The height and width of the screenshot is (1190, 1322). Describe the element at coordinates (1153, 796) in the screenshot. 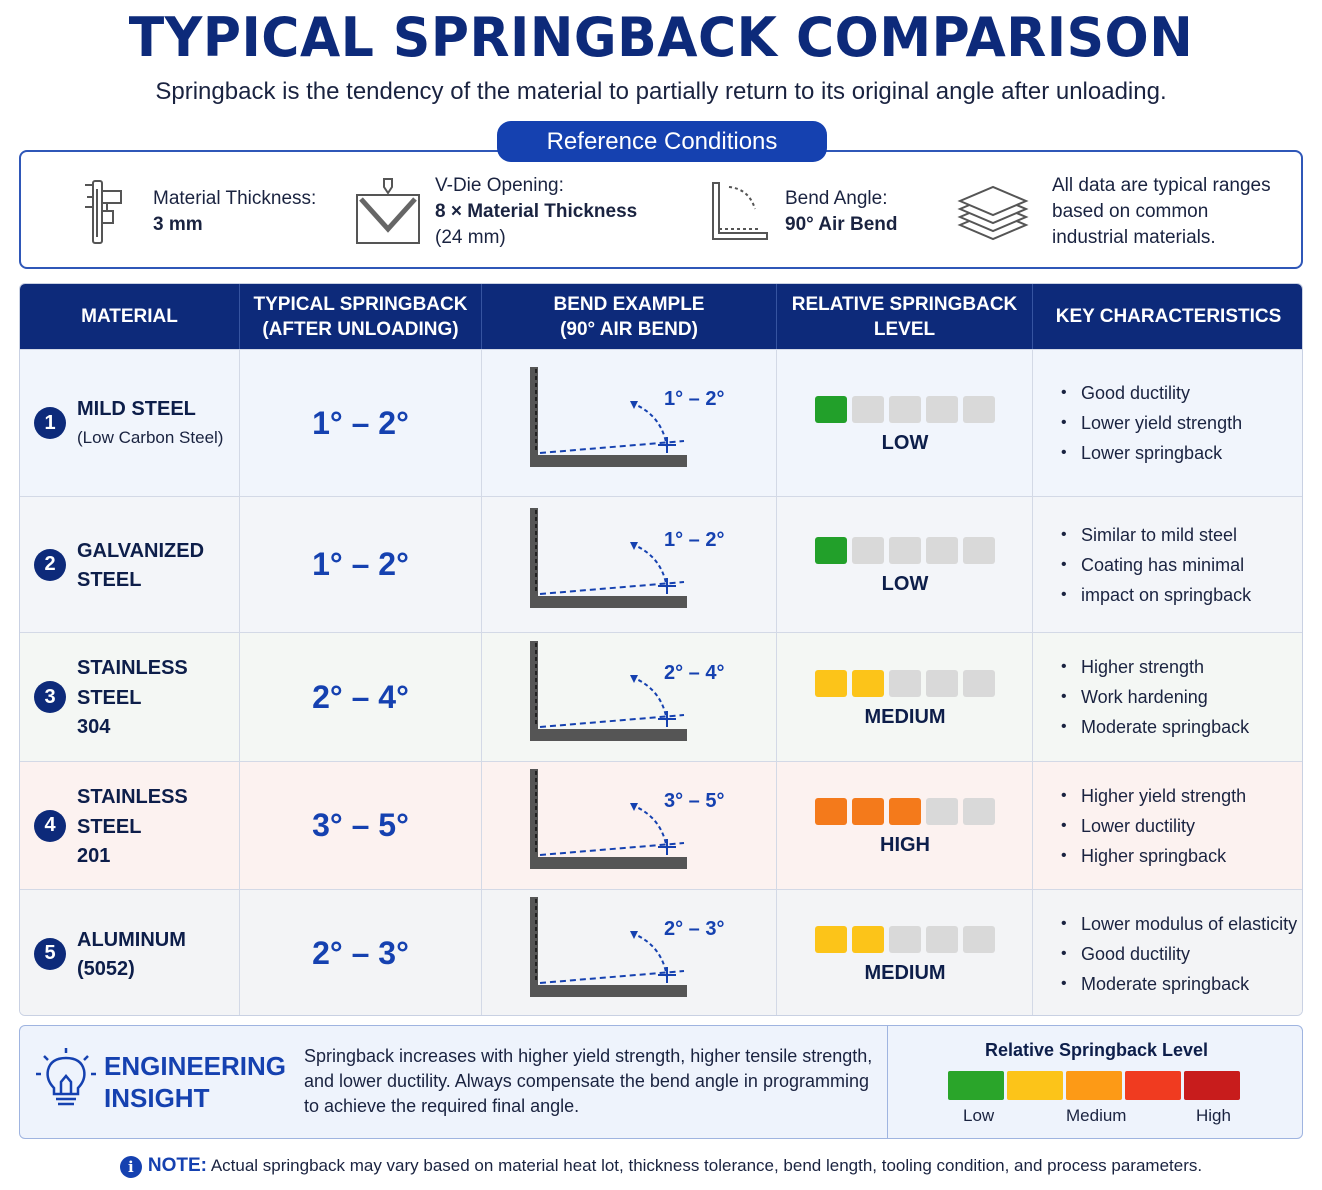

I see `characteristic-item: Higher yield strength` at that location.